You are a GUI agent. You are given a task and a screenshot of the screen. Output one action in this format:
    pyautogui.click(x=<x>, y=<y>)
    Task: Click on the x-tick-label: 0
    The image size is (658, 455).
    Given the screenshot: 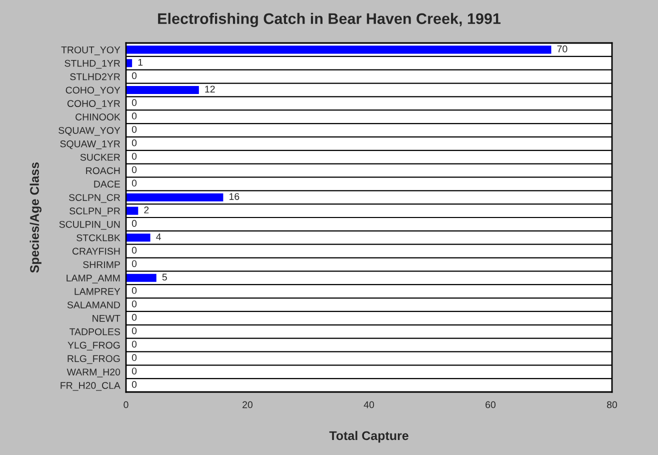 What is the action you would take?
    pyautogui.click(x=126, y=404)
    